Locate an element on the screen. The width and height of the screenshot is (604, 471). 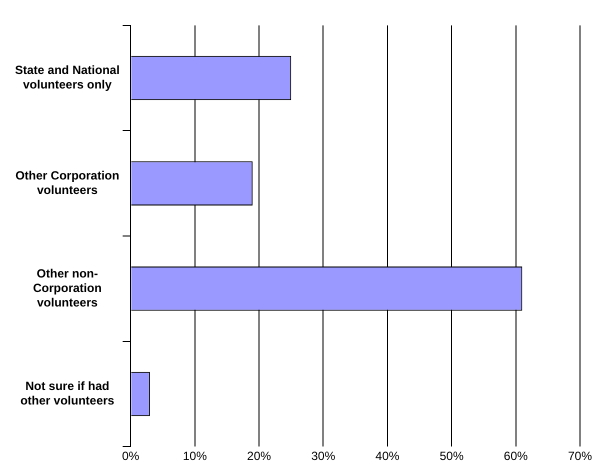
x-tick-label: 20% is located at coordinates (259, 456).